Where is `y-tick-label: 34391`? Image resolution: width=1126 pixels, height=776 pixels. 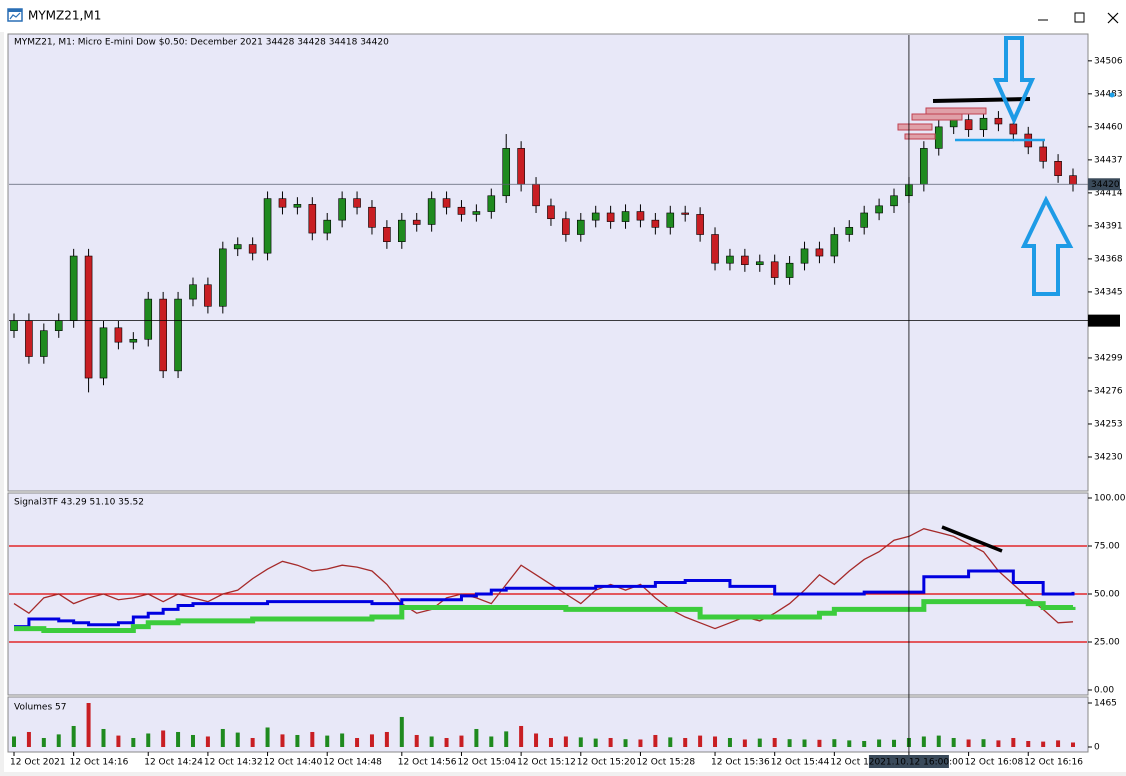
y-tick-label: 34391 is located at coordinates (1108, 226).